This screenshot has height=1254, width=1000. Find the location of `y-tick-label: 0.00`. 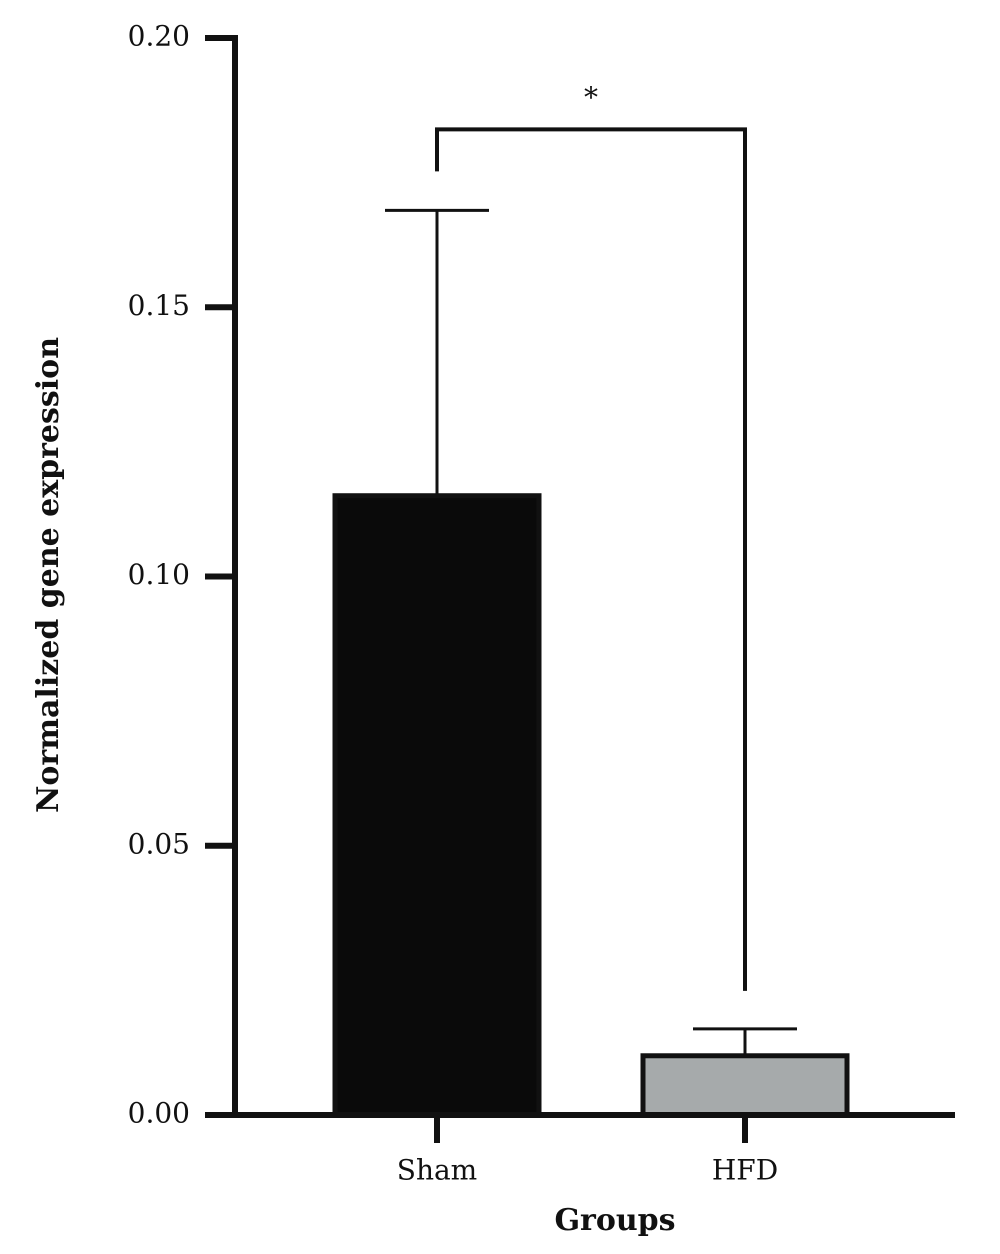

y-tick-label: 0.00 is located at coordinates (159, 1113).